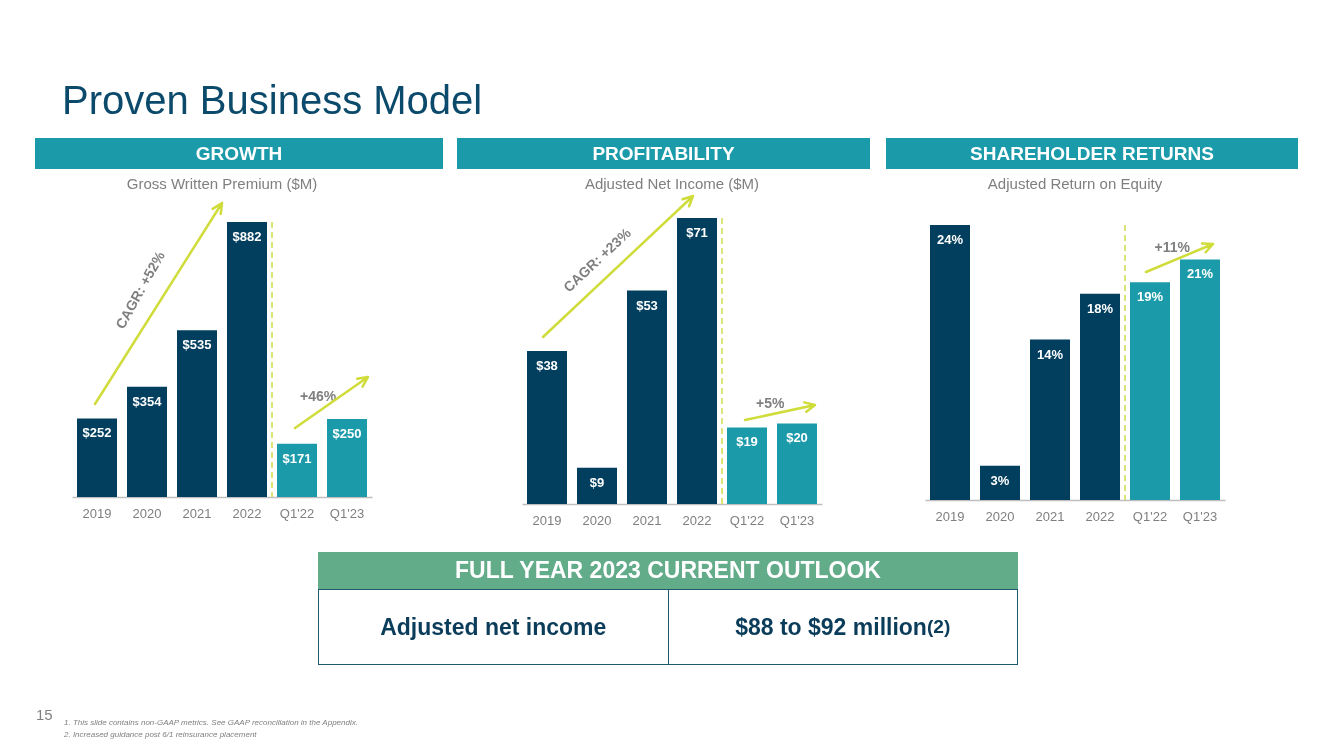 The image size is (1333, 749). I want to click on data-label: $19, so click(747, 442).